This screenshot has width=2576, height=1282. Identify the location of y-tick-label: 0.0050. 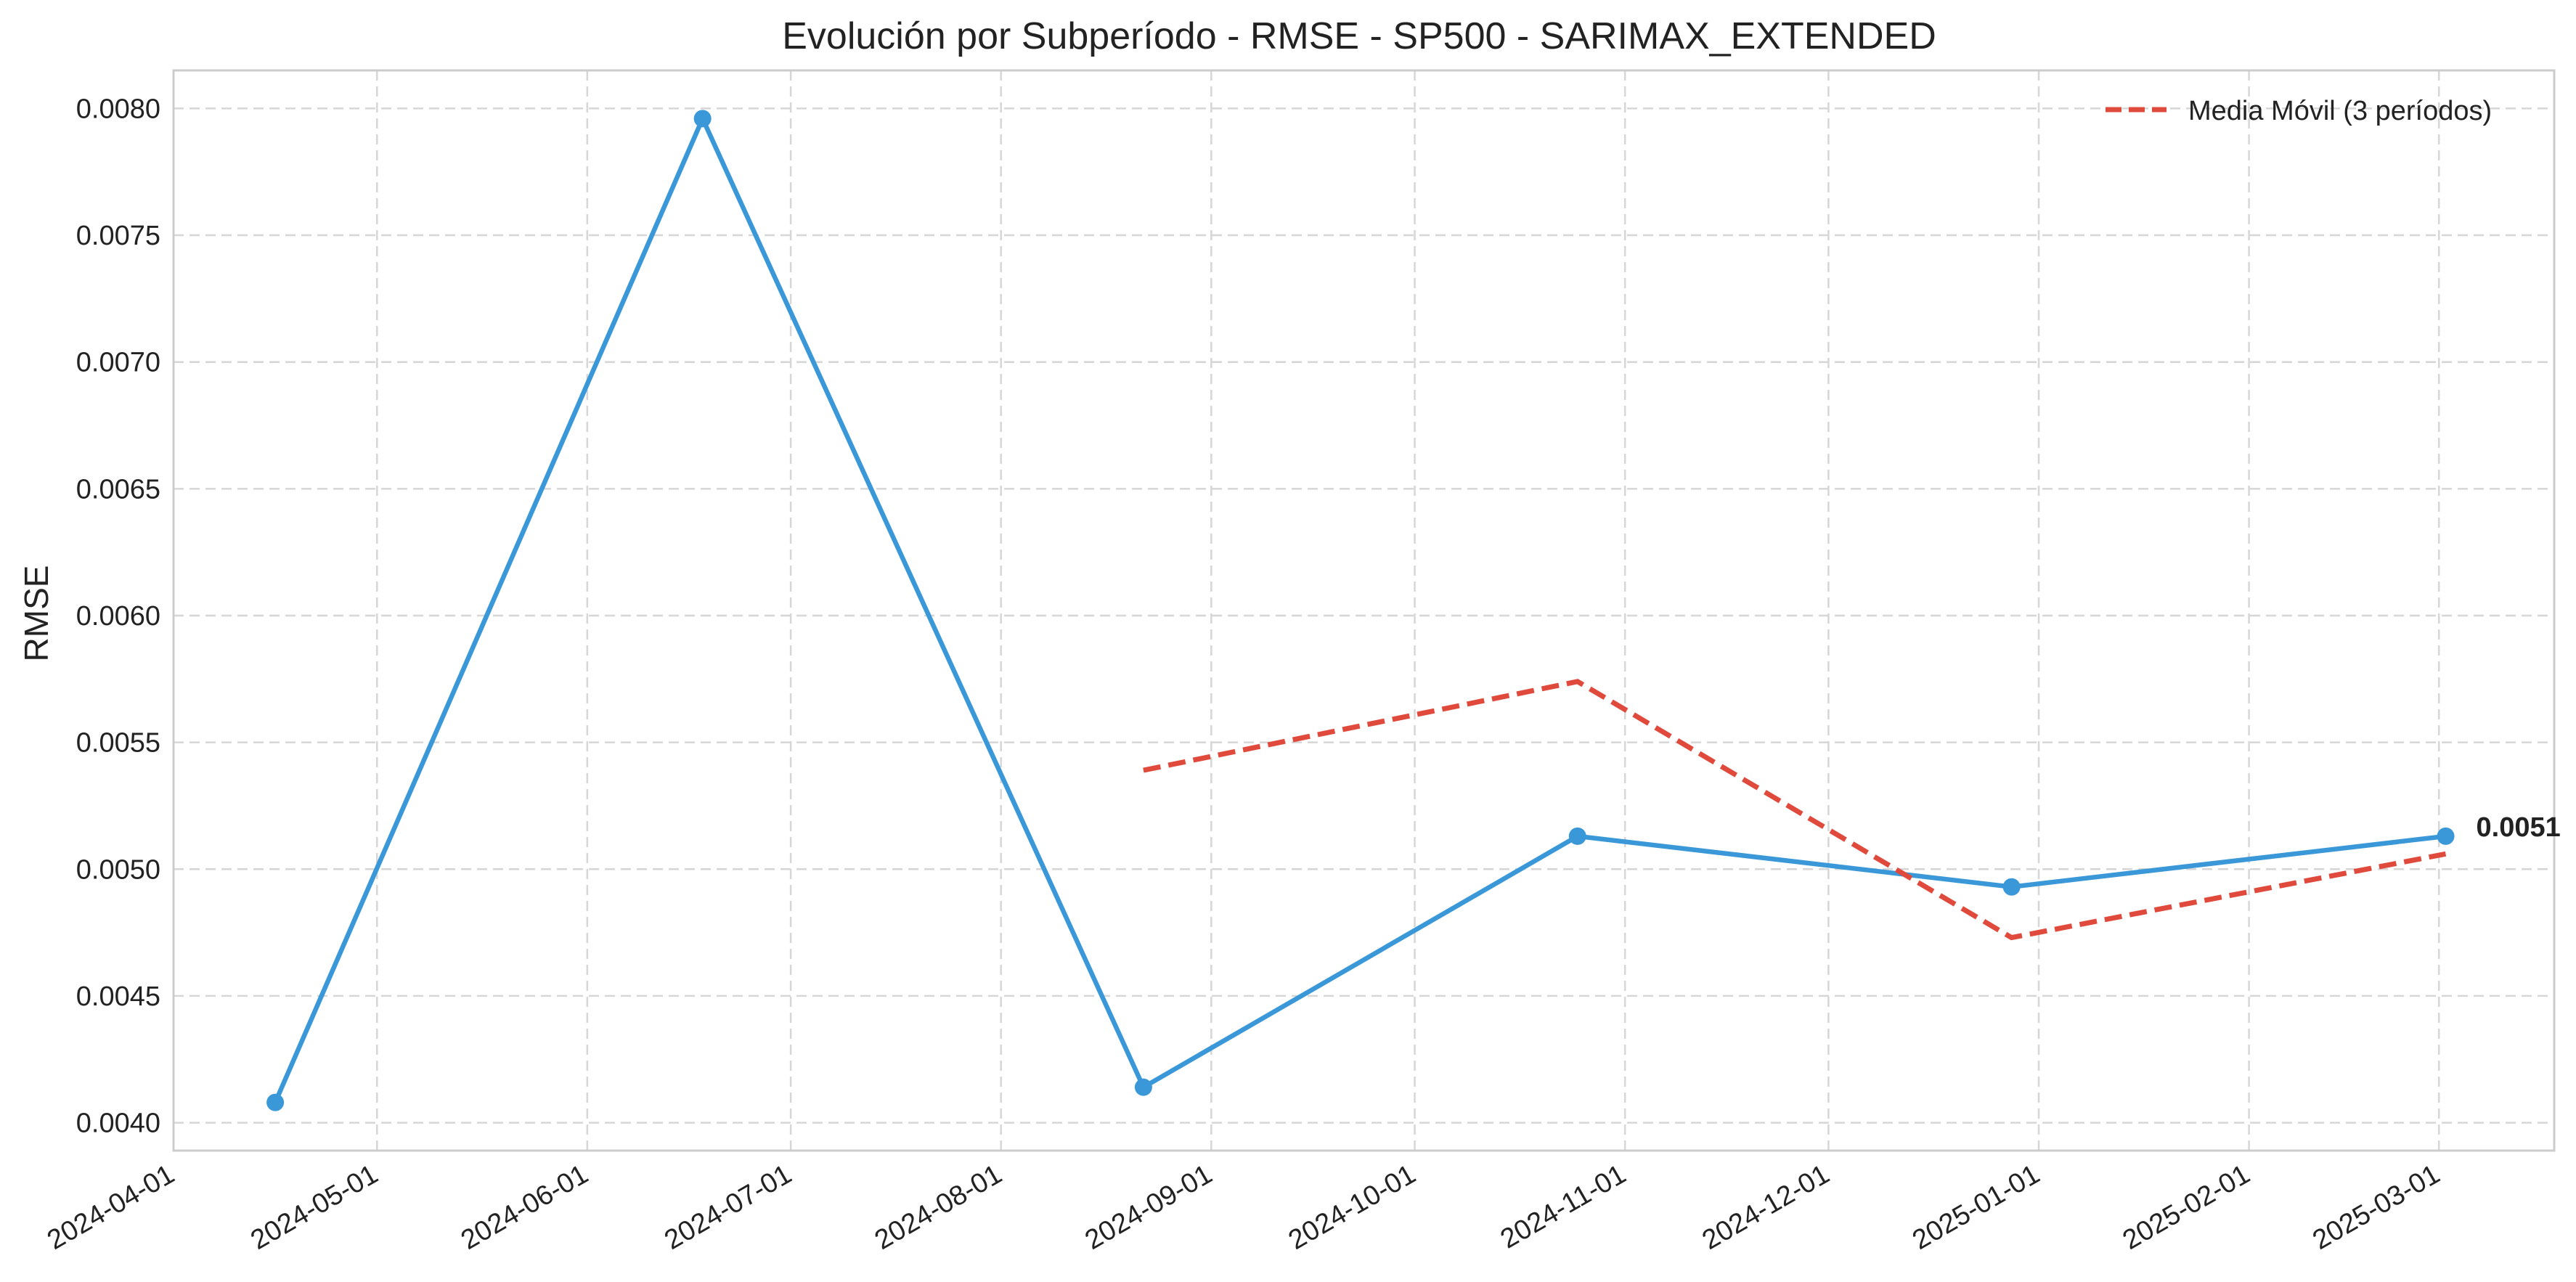
(118, 869).